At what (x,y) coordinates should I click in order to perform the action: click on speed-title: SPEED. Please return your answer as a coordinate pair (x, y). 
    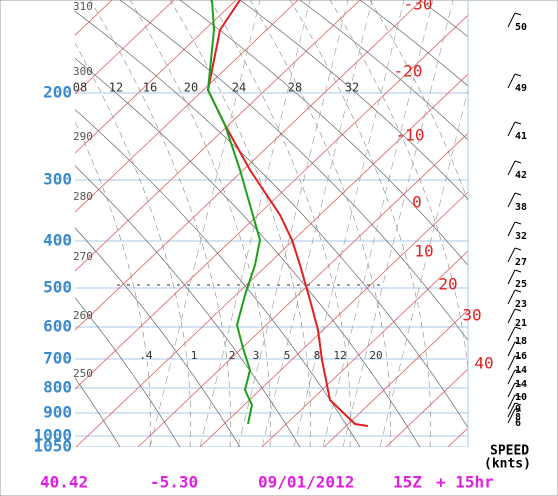
    Looking at the image, I should click on (509, 451).